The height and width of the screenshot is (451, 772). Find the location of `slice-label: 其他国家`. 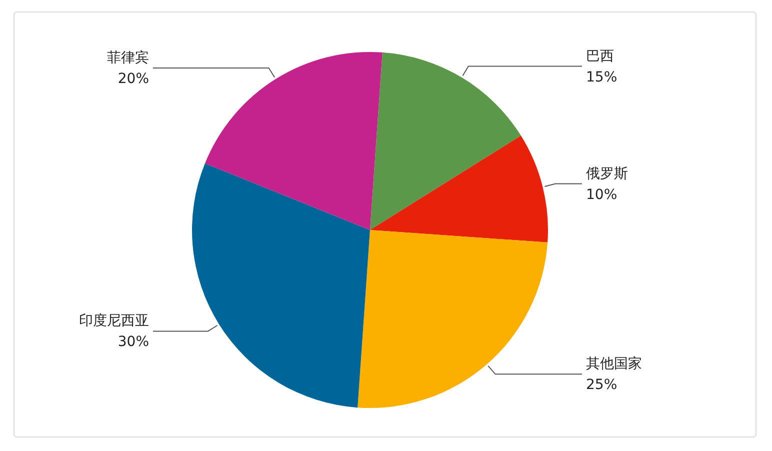

slice-label: 其他国家 is located at coordinates (614, 364).